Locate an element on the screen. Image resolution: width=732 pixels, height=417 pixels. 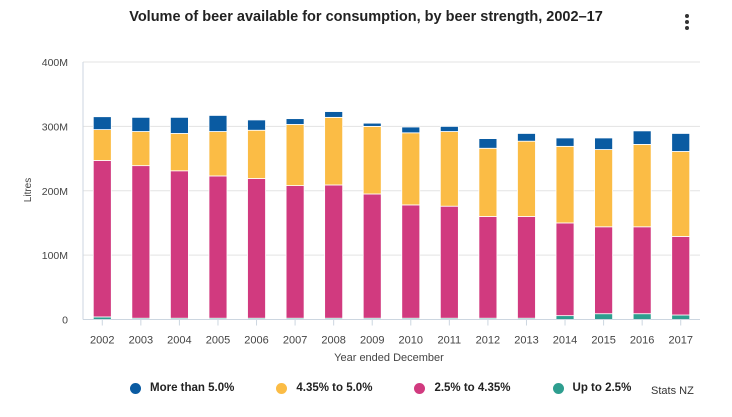
y-tick-label: 400M is located at coordinates (55, 63).